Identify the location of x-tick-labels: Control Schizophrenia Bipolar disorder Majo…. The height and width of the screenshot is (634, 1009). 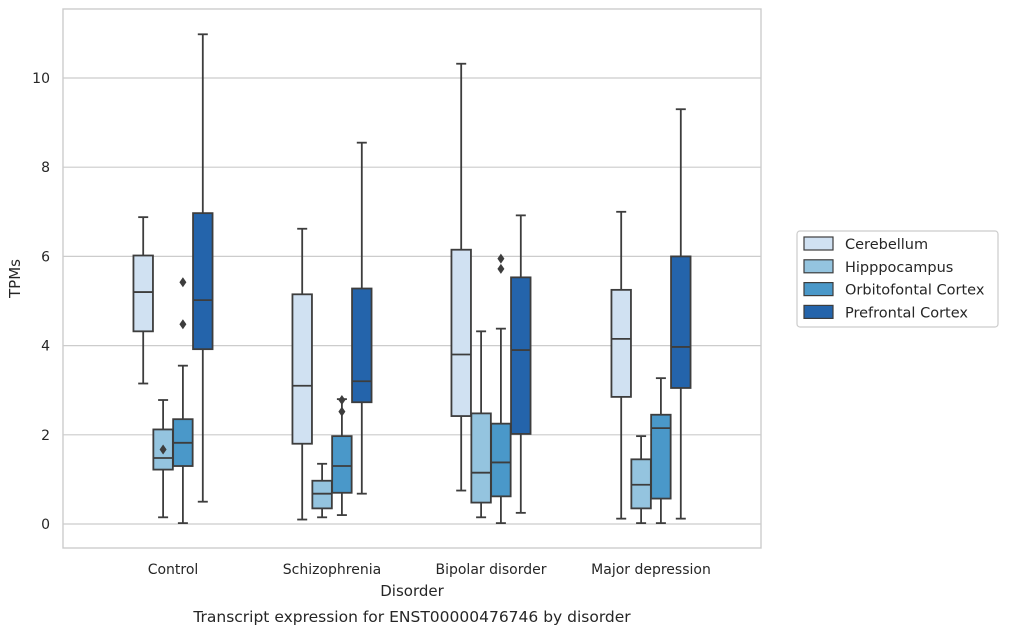
(429, 570).